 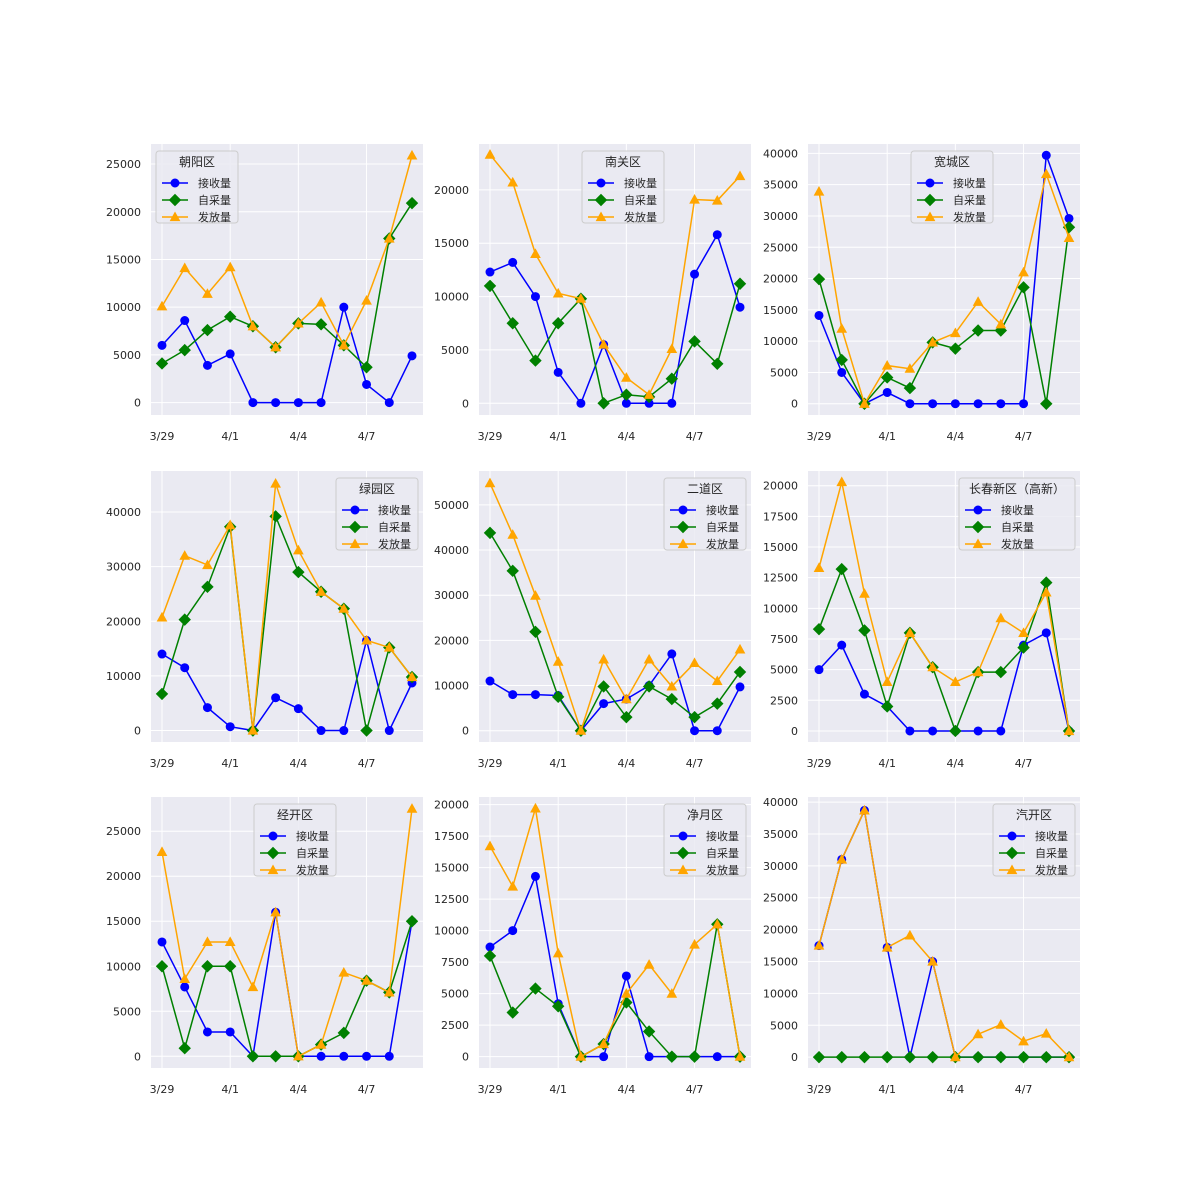 I want to click on legend-title: 南关区, so click(x=623, y=161).